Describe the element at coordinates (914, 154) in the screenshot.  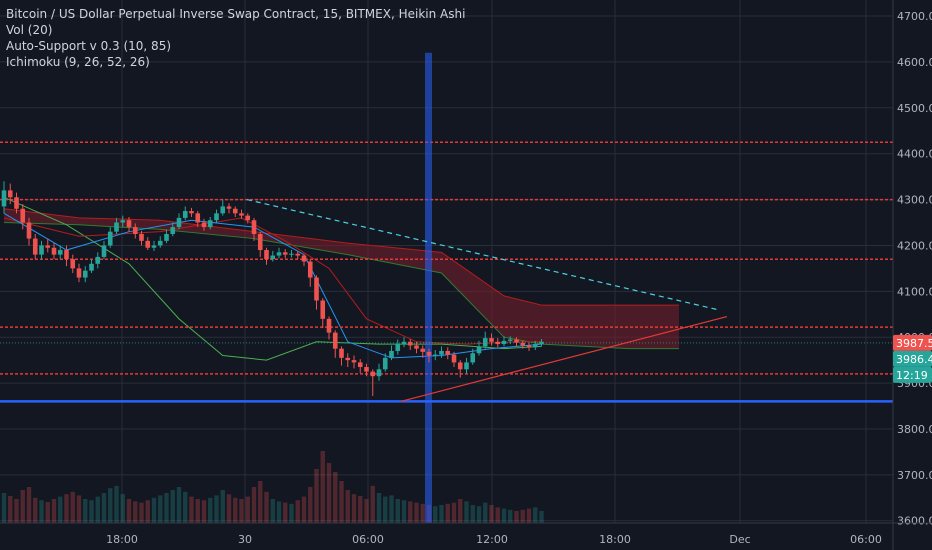
I see `y-tick-label: 4400.0` at that location.